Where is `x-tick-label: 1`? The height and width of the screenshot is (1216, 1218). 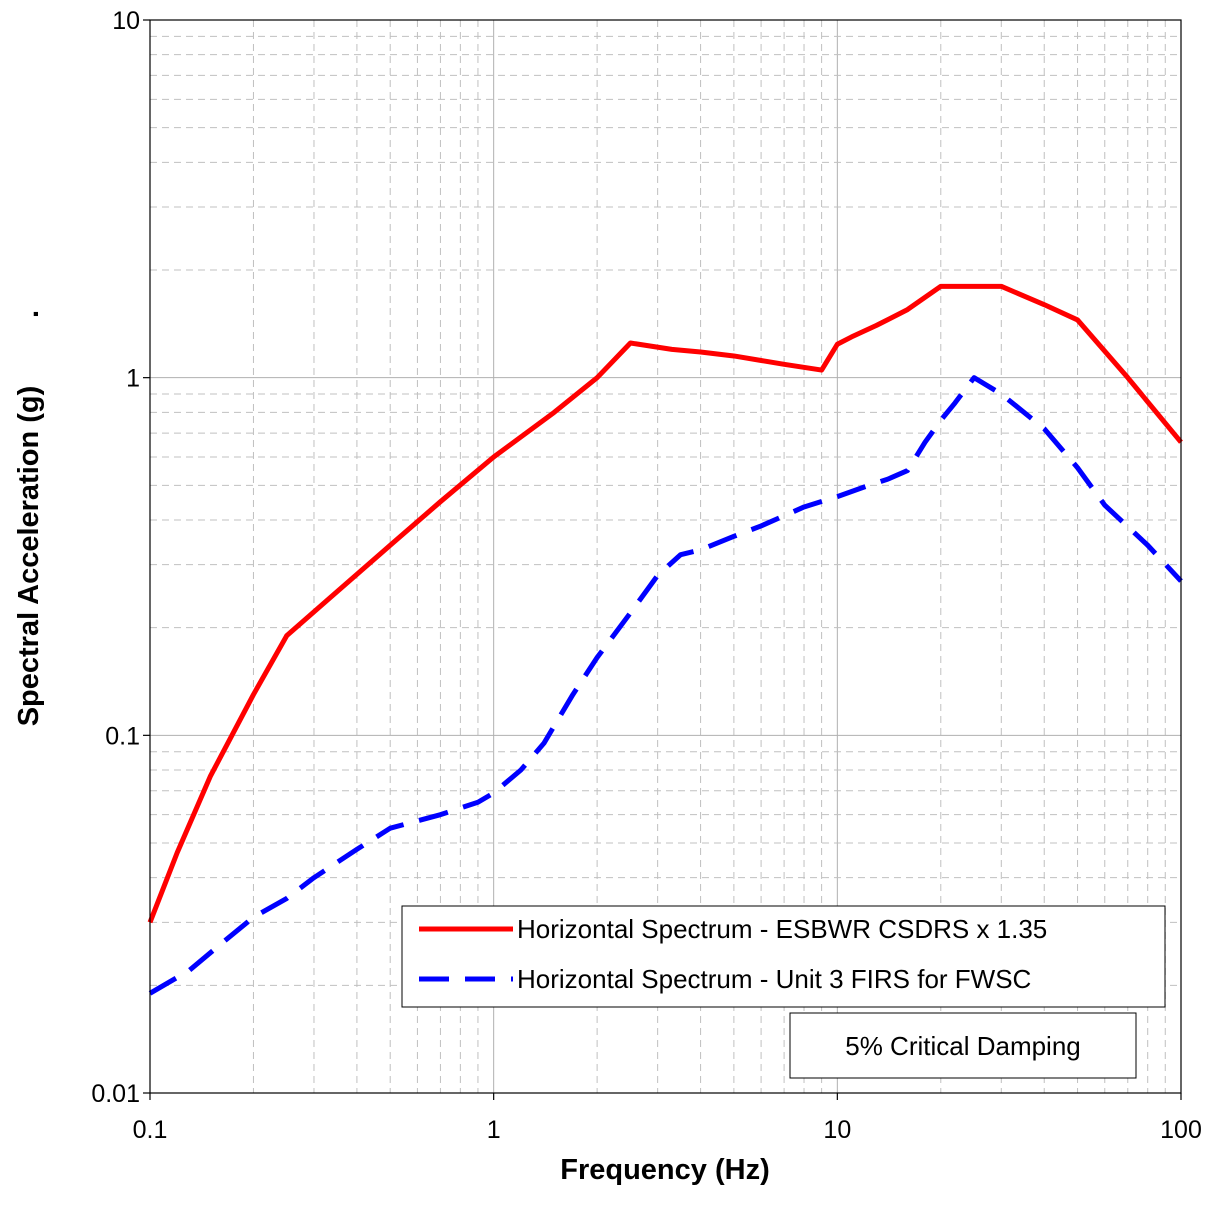 x-tick-label: 1 is located at coordinates (494, 1130).